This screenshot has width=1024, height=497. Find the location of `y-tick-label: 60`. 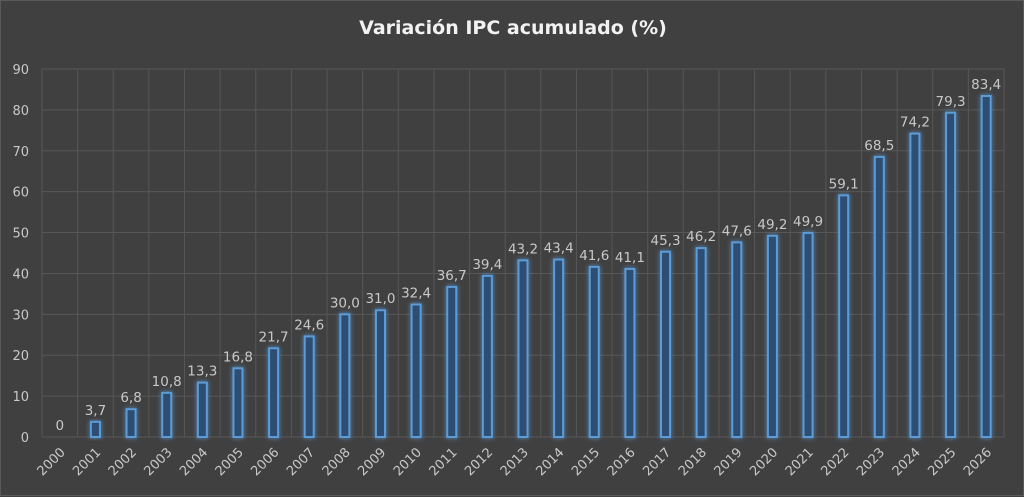

y-tick-label: 60 is located at coordinates (20, 193).